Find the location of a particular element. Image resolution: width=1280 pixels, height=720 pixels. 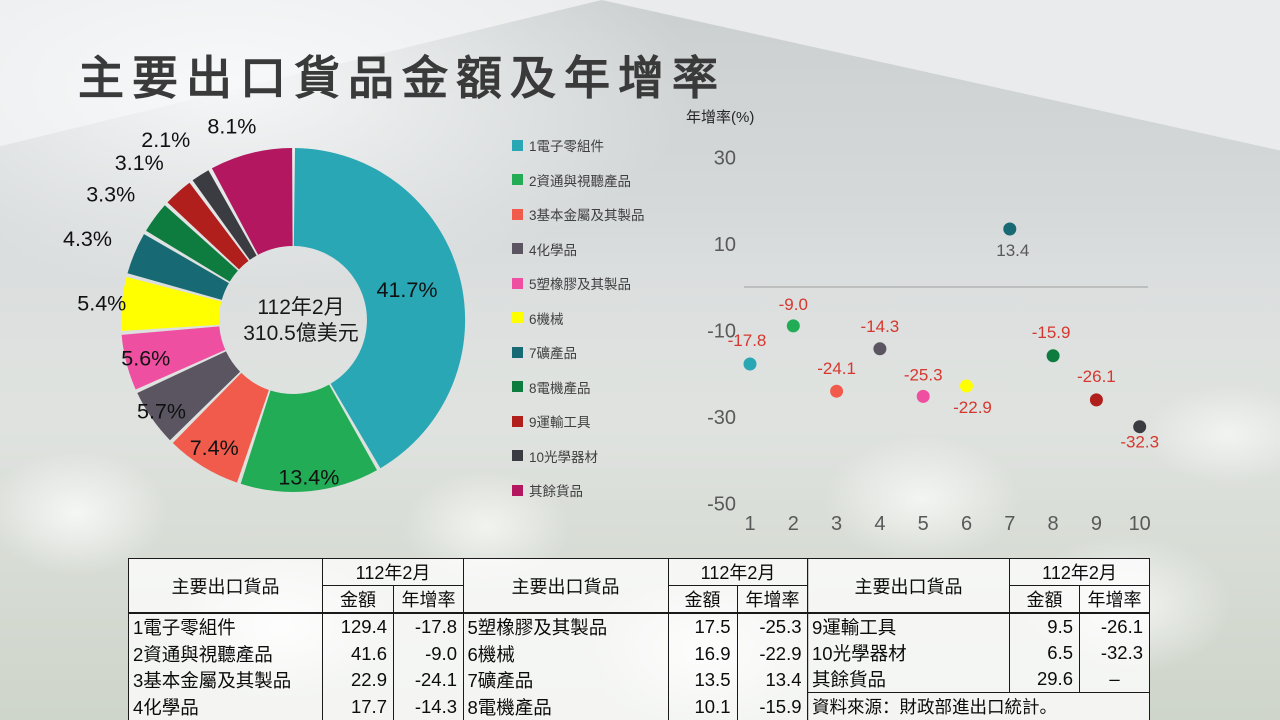

legend-item-label: 6機械 is located at coordinates (546, 319).